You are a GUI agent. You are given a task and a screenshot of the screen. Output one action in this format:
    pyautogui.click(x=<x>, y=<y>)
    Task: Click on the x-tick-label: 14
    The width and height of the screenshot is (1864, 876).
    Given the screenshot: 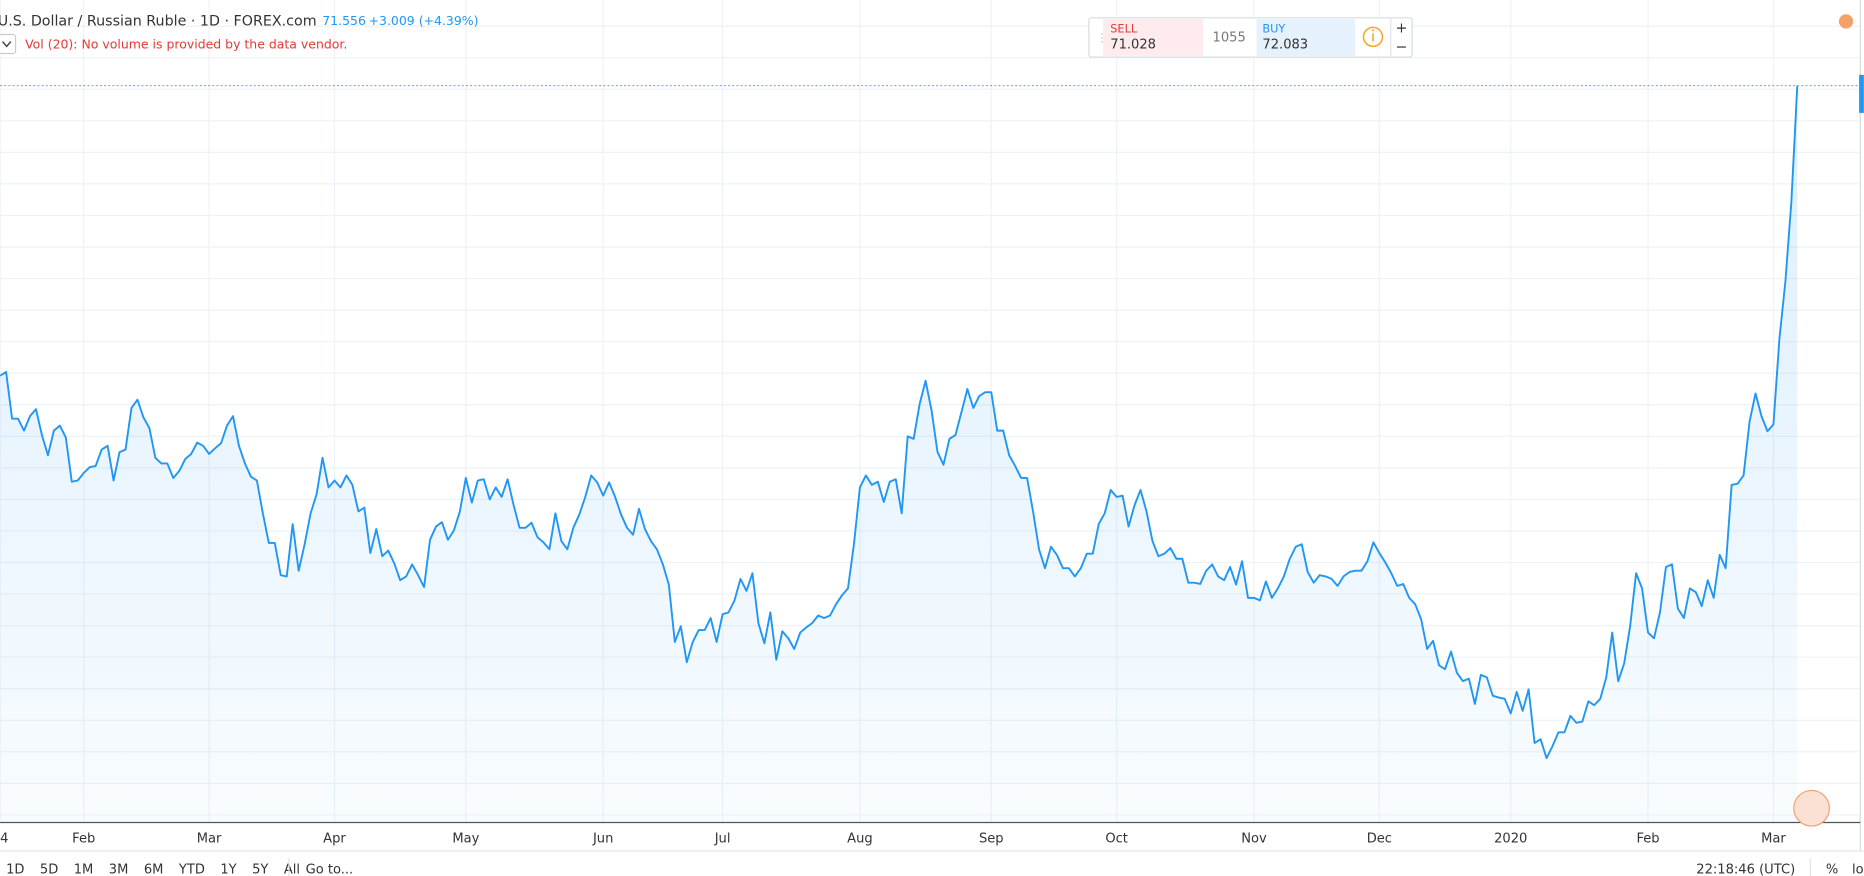 What is the action you would take?
    pyautogui.click(x=4, y=839)
    